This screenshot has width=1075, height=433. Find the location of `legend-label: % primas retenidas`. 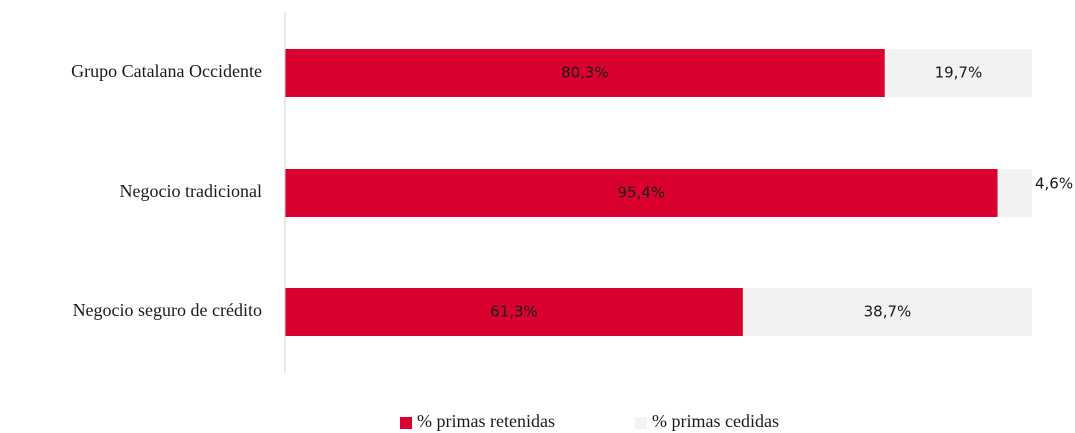

legend-label: % primas retenidas is located at coordinates (486, 421).